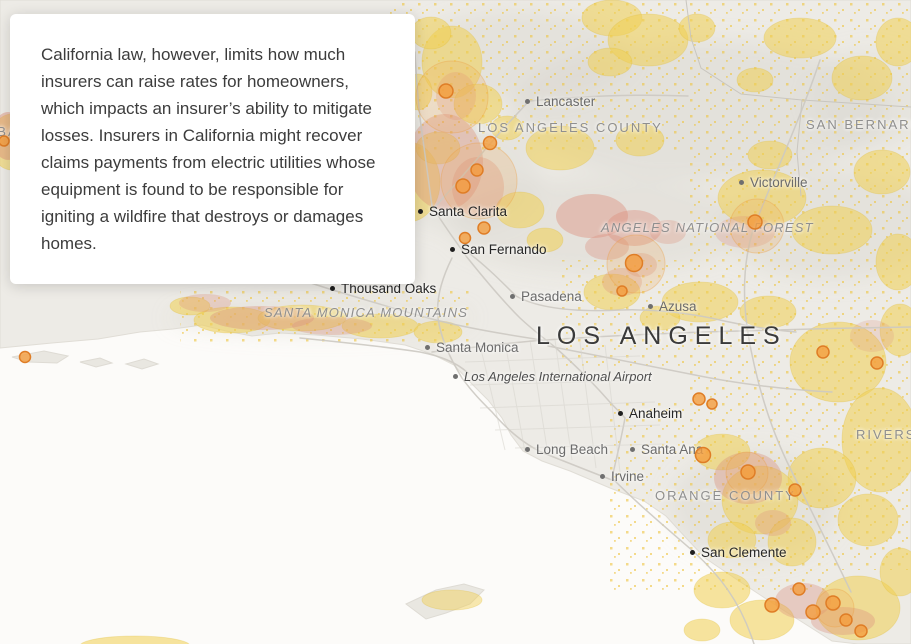 This screenshot has height=644, width=911. What do you see at coordinates (455, 376) in the screenshot?
I see `poi-dot` at bounding box center [455, 376].